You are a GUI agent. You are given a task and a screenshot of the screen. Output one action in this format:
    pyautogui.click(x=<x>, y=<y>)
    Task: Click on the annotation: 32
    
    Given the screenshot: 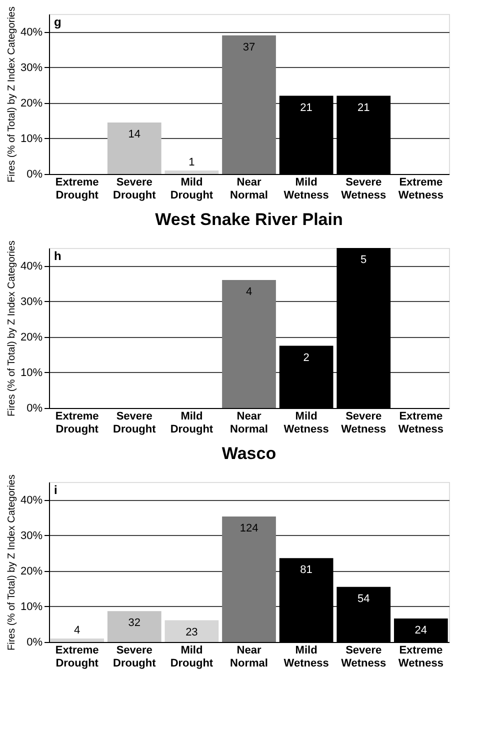 What is the action you would take?
    pyautogui.click(x=134, y=623)
    